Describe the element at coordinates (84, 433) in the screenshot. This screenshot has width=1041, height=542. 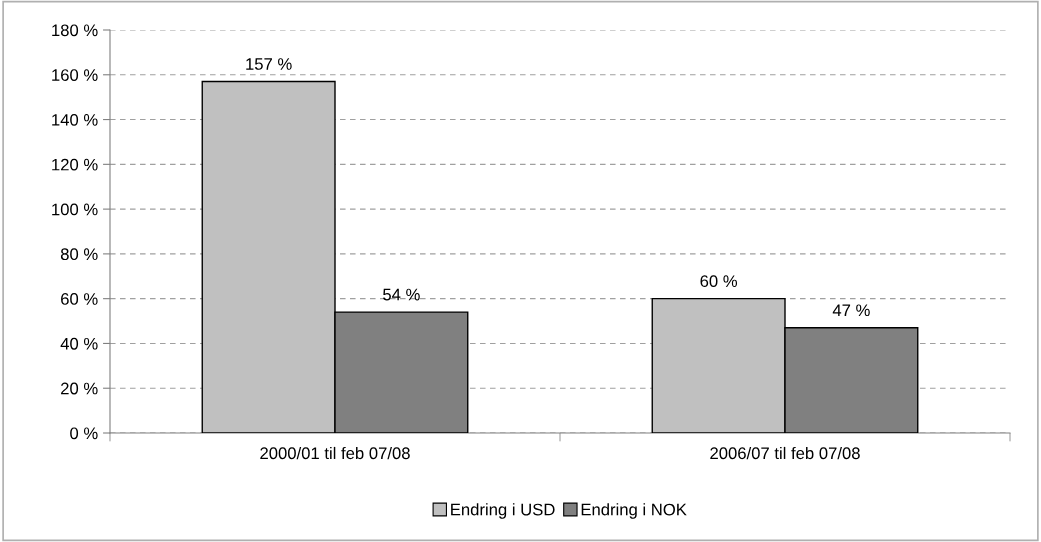
I see `y-tick-label: 0 %` at that location.